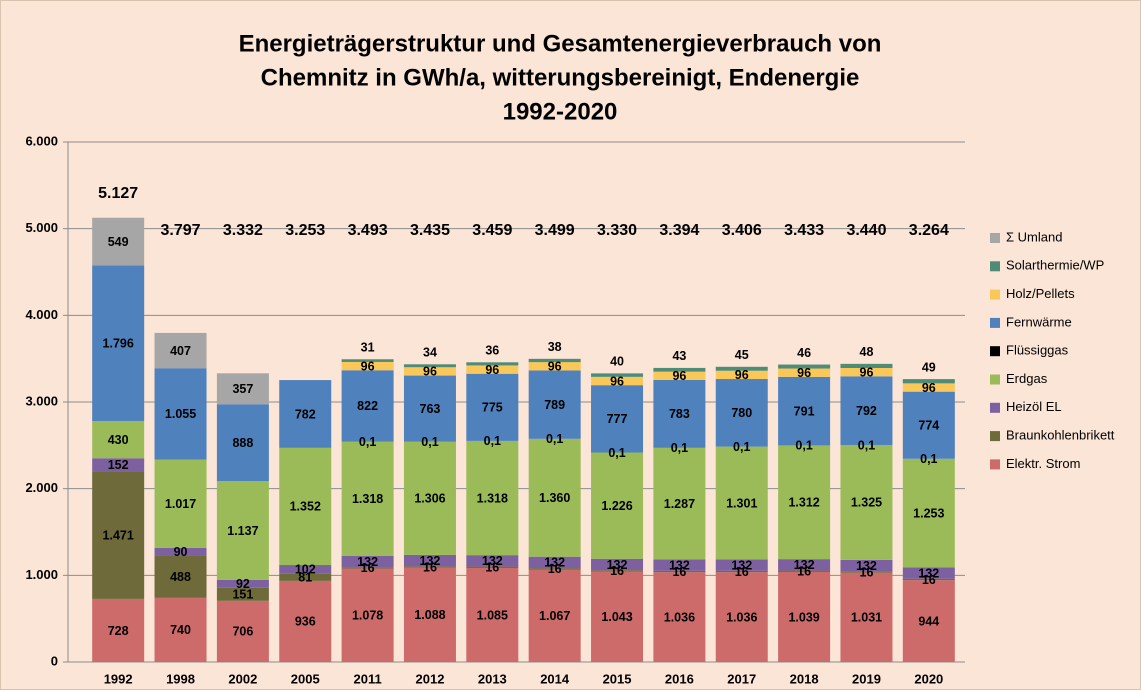  I want to click on data-label: 1.312, so click(803, 503).